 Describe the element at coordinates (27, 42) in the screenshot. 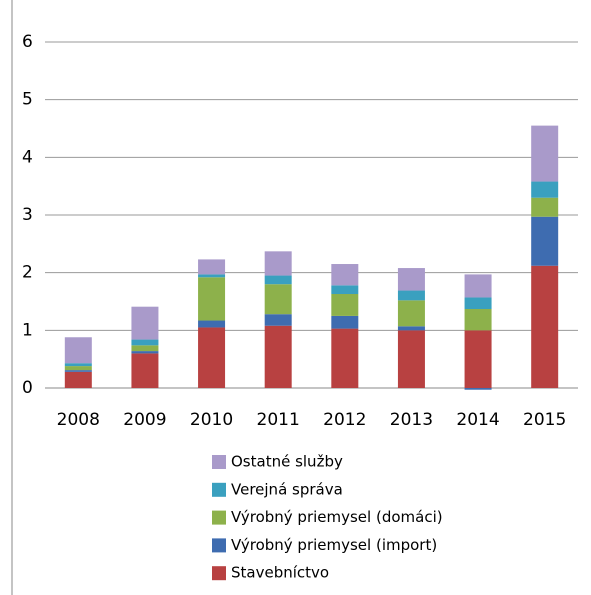

I see `y-tick-label: 6` at that location.